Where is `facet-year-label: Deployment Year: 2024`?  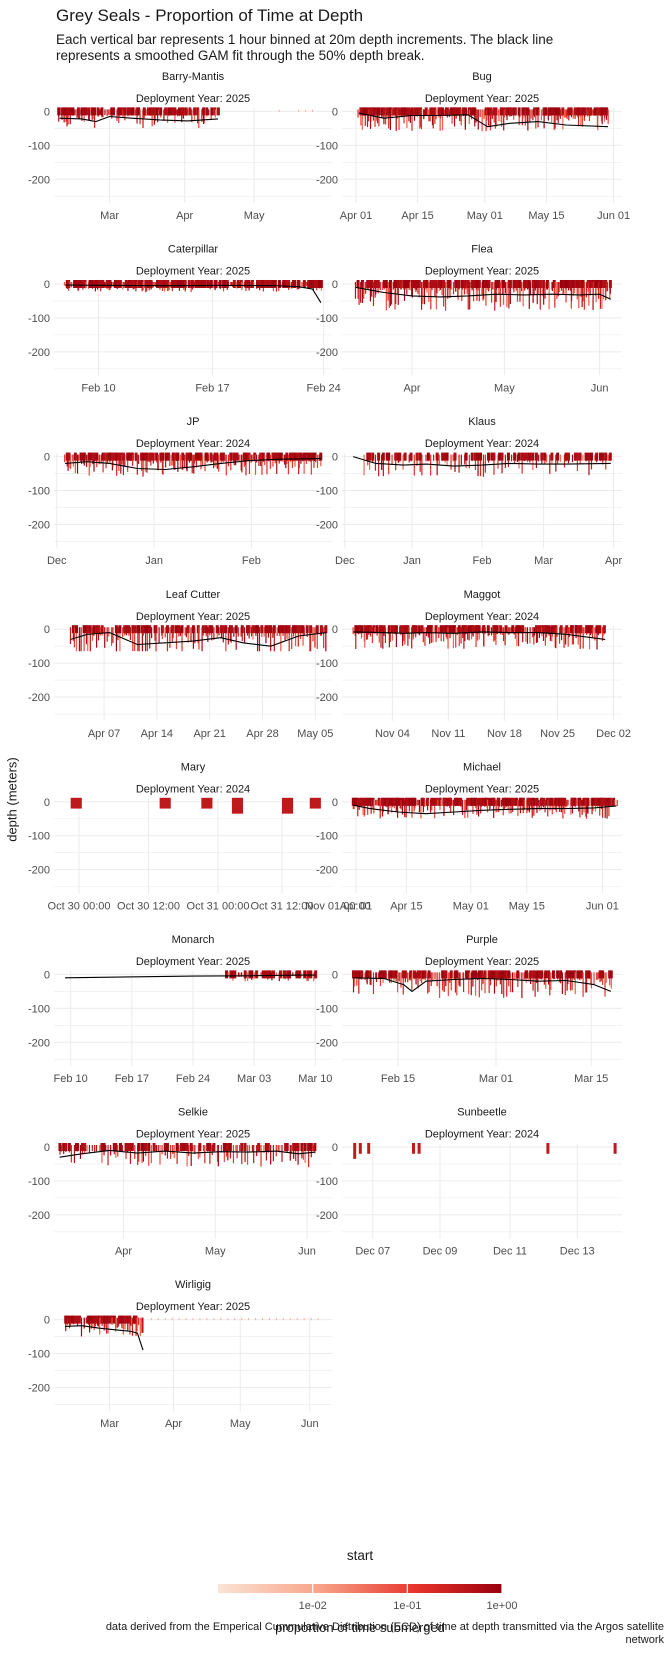 facet-year-label: Deployment Year: 2024 is located at coordinates (482, 617).